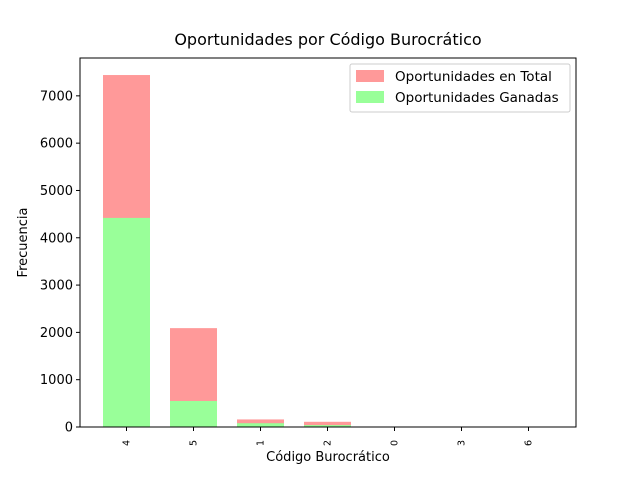  I want to click on x-tick-label: 5, so click(194, 443).